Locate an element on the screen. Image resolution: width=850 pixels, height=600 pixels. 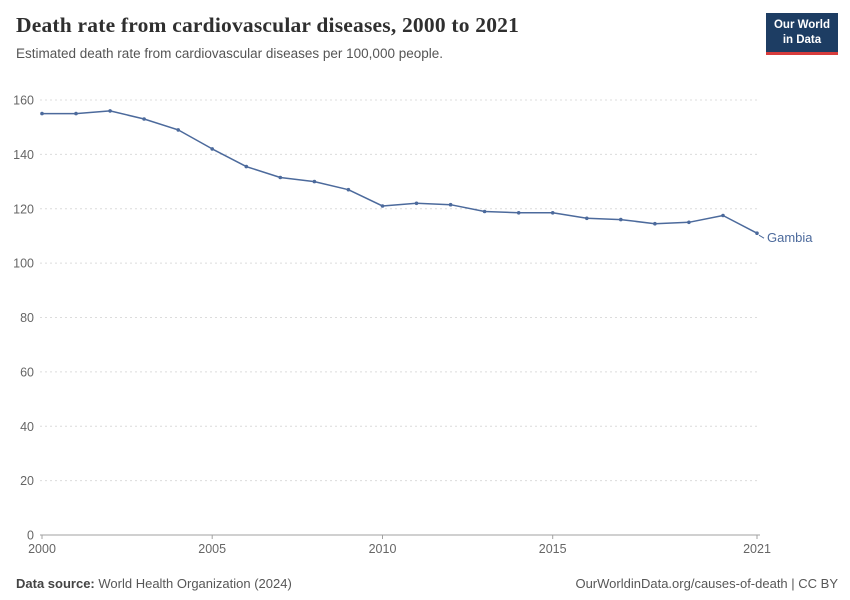
y-tick-label: 60 is located at coordinates (27, 372).